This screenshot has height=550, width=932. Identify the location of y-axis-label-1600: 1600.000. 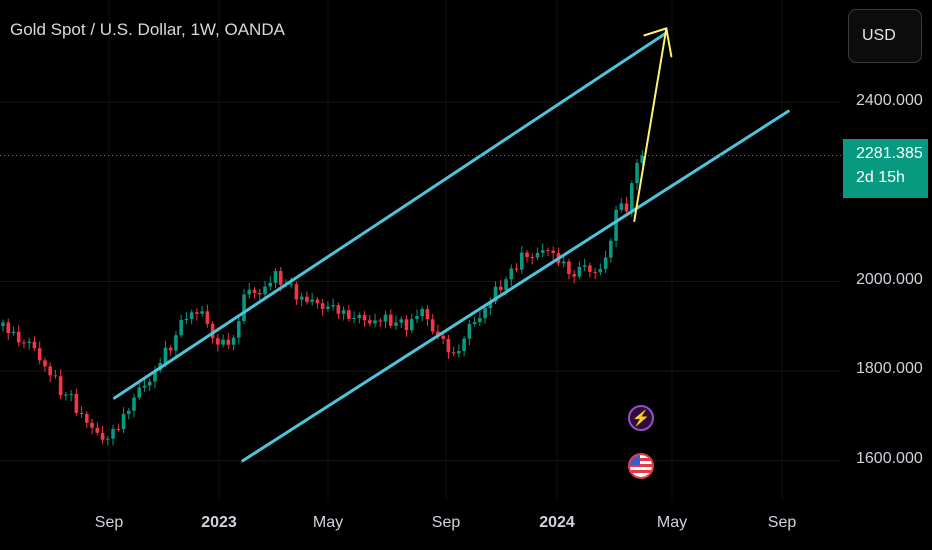
(889, 458).